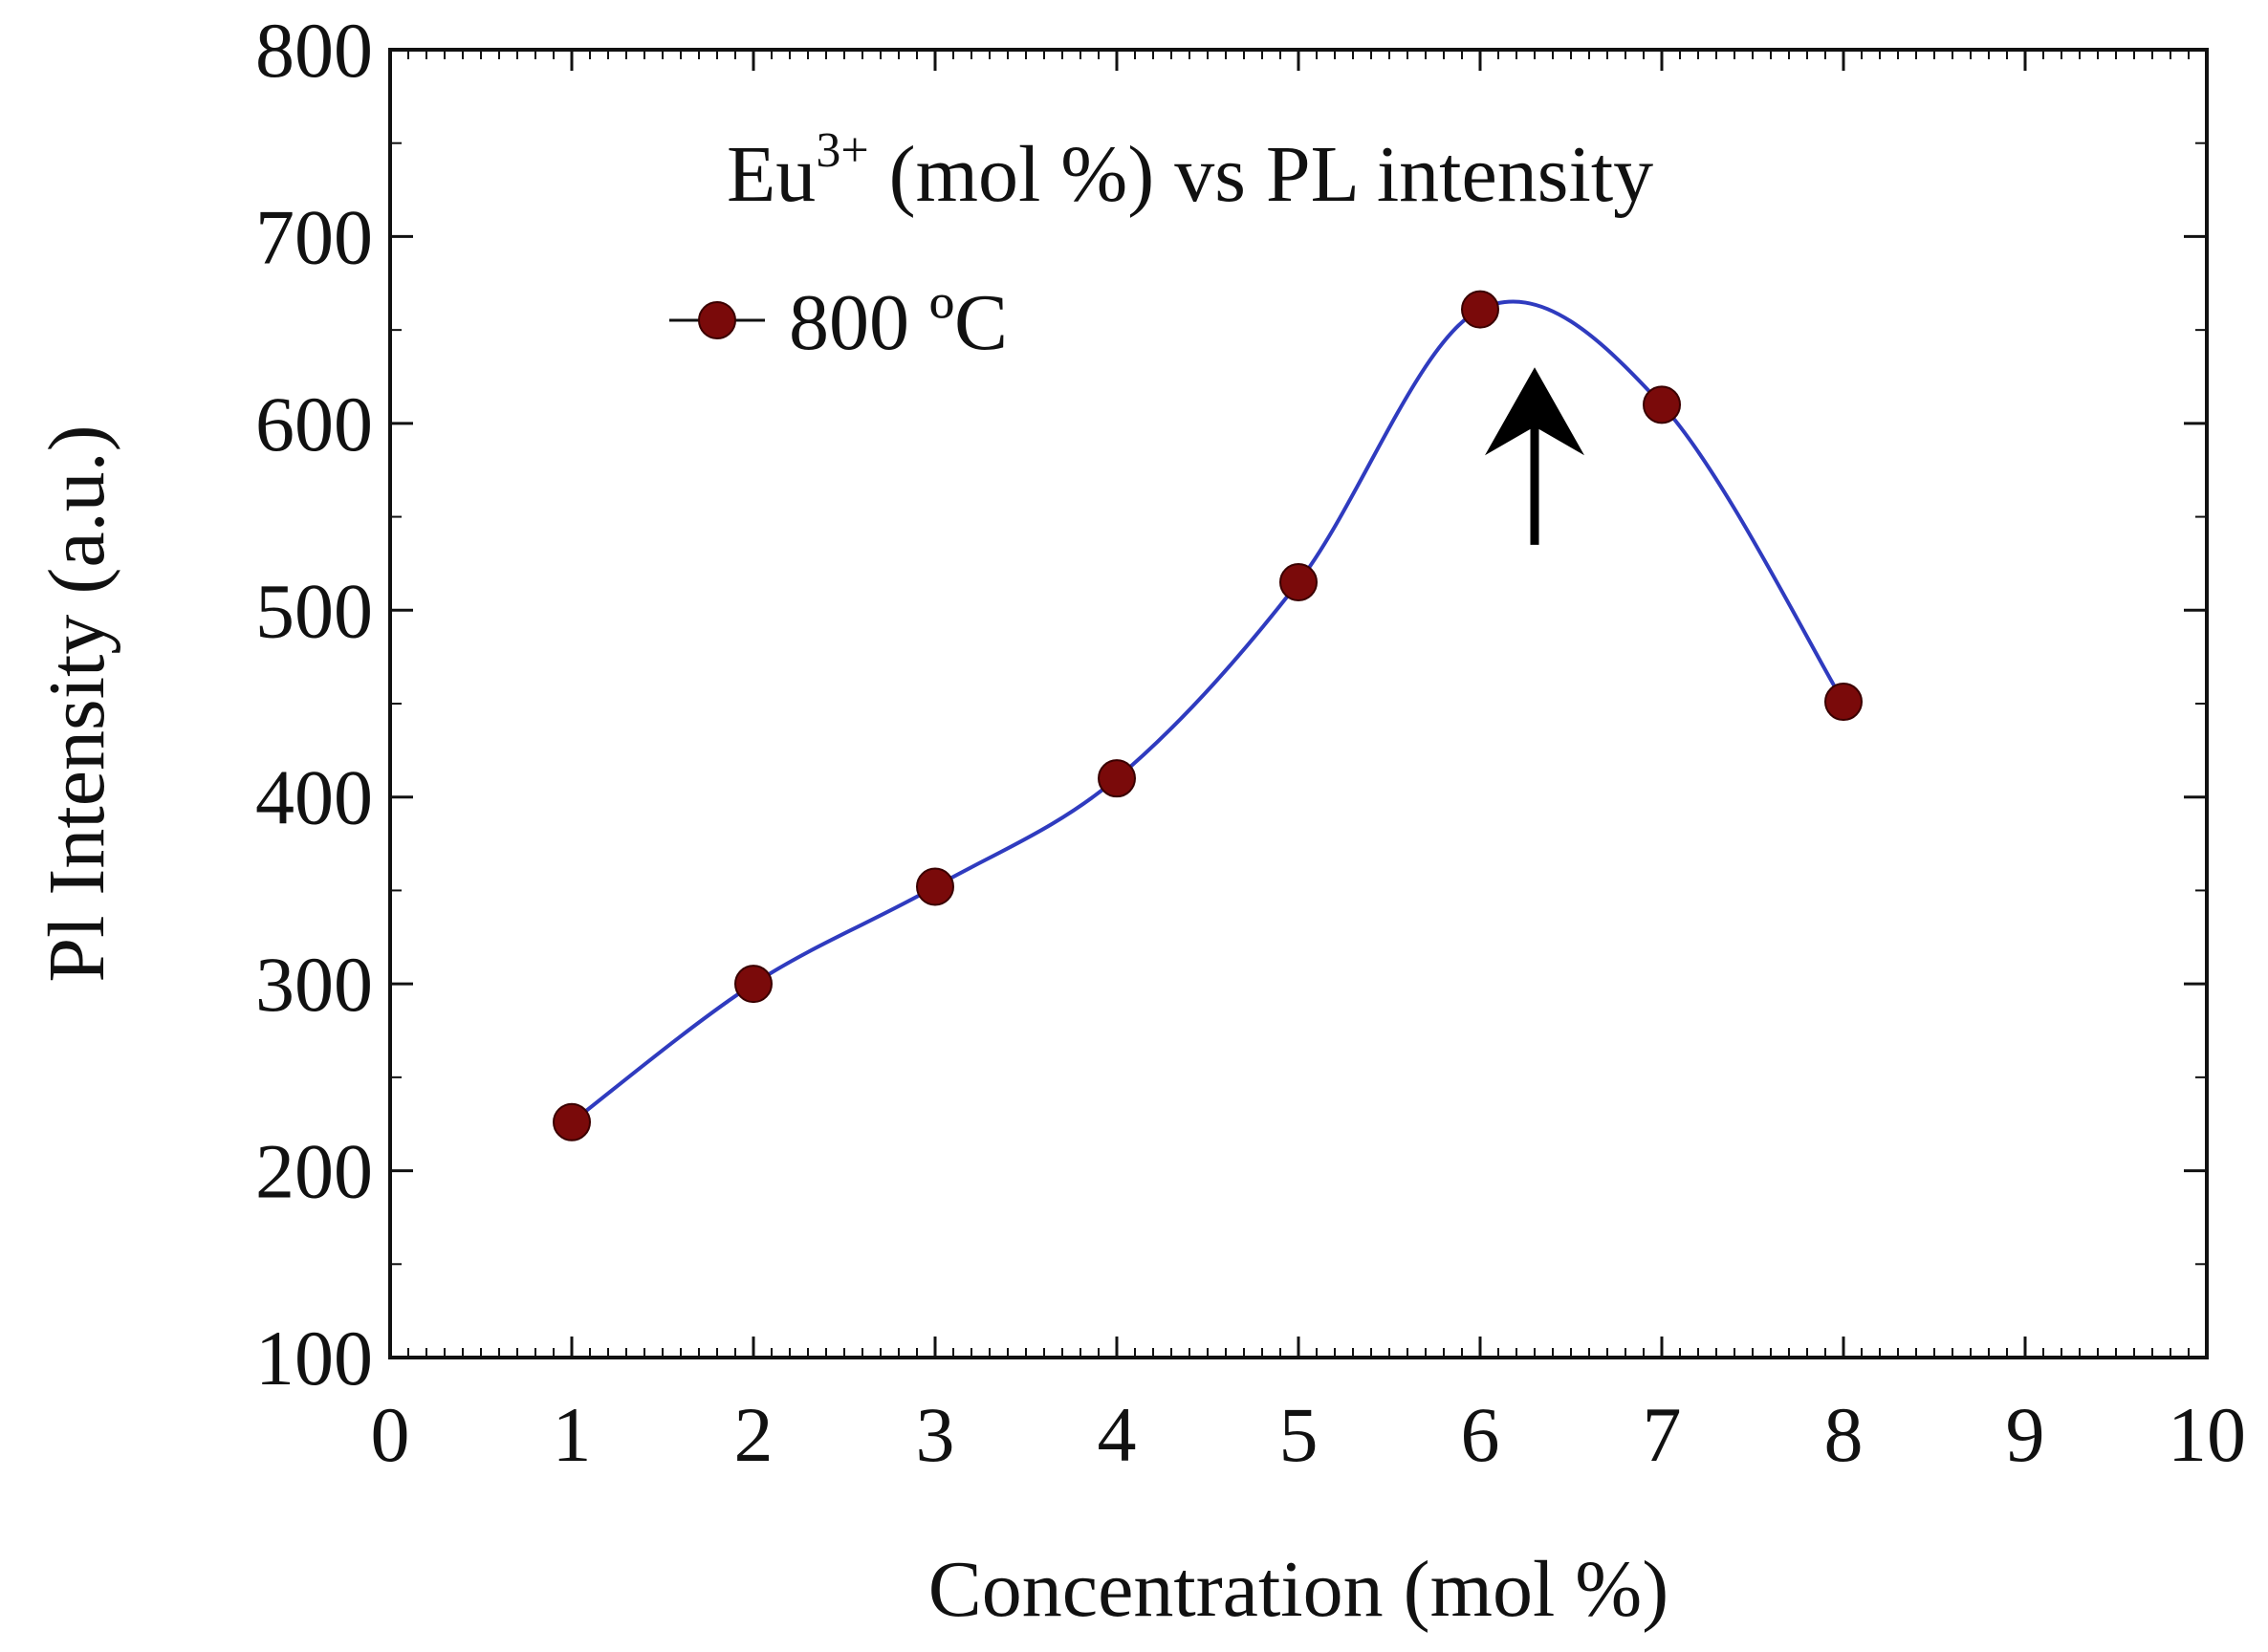 This screenshot has width=2268, height=1652. Describe the element at coordinates (2207, 1434) in the screenshot. I see `x-tick-label: 10` at that location.